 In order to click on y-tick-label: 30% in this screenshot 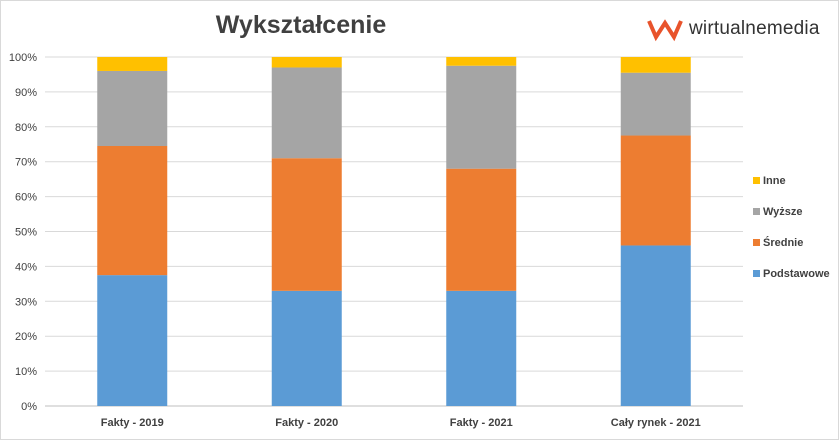, I will do `click(26, 302)`.